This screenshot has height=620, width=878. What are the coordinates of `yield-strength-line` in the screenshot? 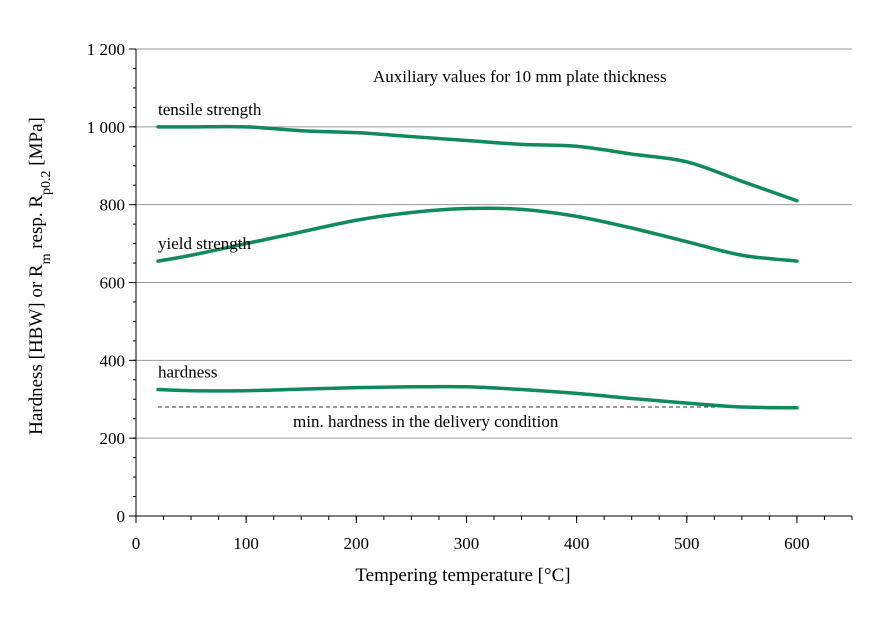 It's located at (477, 234).